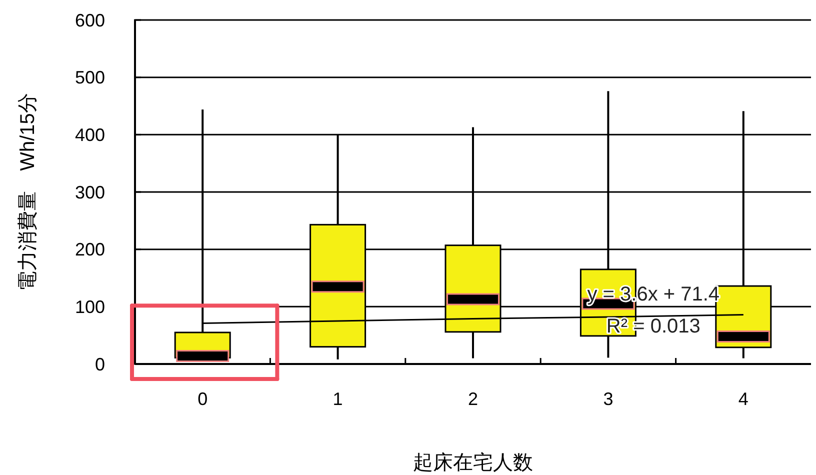 This screenshot has height=475, width=816. What do you see at coordinates (89, 192) in the screenshot?
I see `y-tick-label: 300` at bounding box center [89, 192].